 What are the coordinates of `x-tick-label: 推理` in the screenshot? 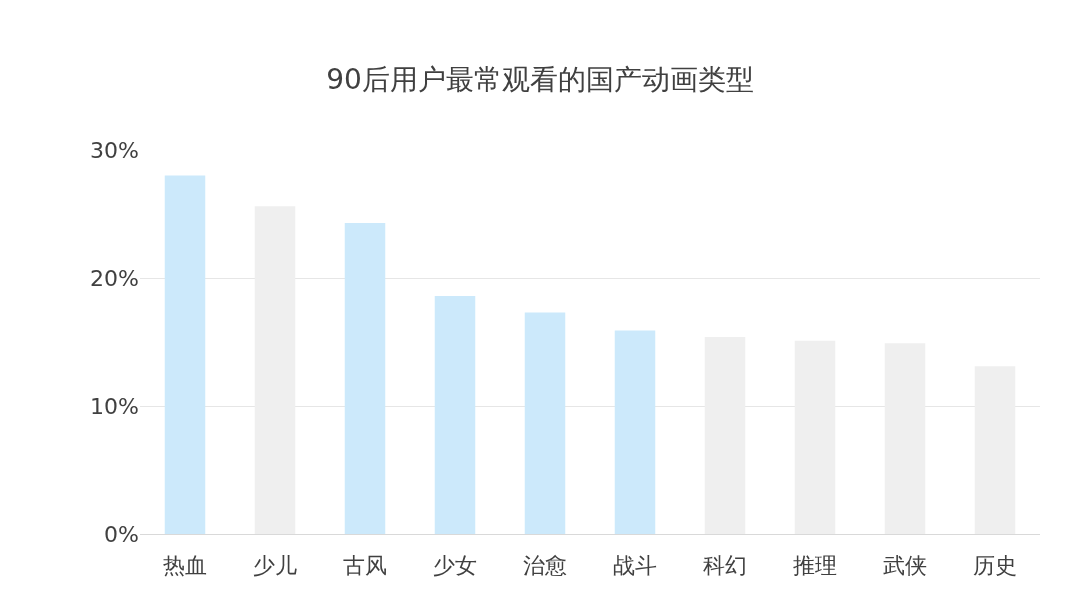 It's located at (815, 566).